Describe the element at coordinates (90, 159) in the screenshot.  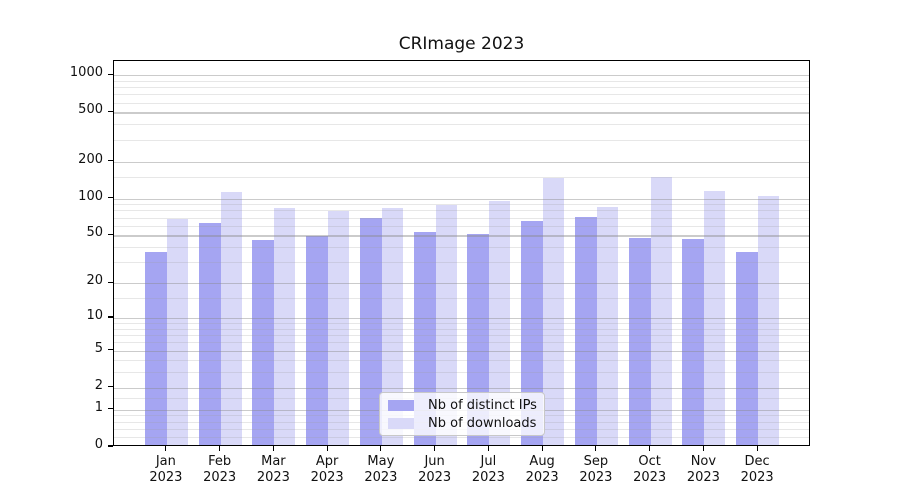
I see `y-tick-label-200: 200` at that location.